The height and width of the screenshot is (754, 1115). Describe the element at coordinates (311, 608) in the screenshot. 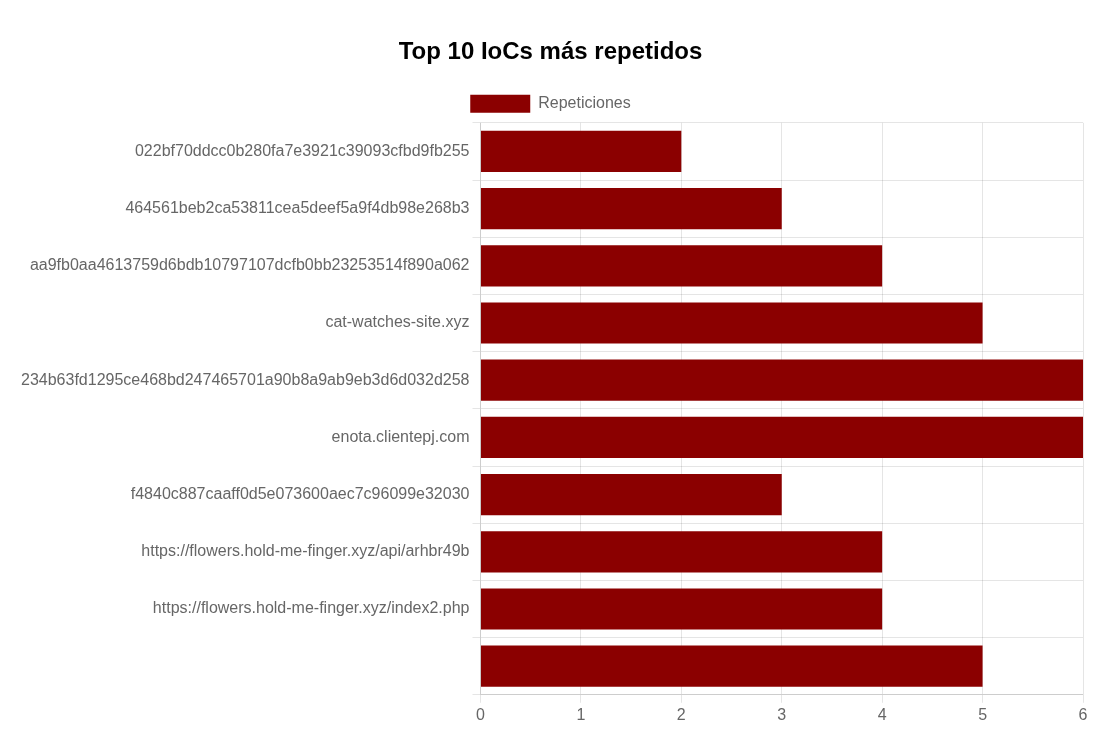

I see `y-tick-label: https://flowers.hold-me-finger.xyz/index2.php` at that location.